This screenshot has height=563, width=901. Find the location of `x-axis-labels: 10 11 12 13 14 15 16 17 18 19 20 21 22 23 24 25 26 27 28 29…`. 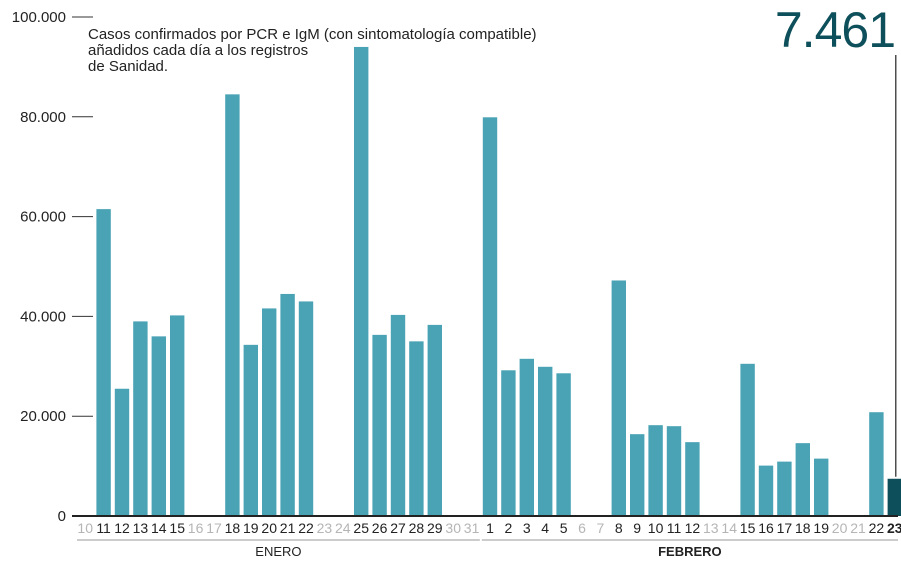

x-axis-labels: 10 11 12 13 14 15 16 17 18 19 20 21 22 23 24 25 26 27 28 29… is located at coordinates (489, 528).